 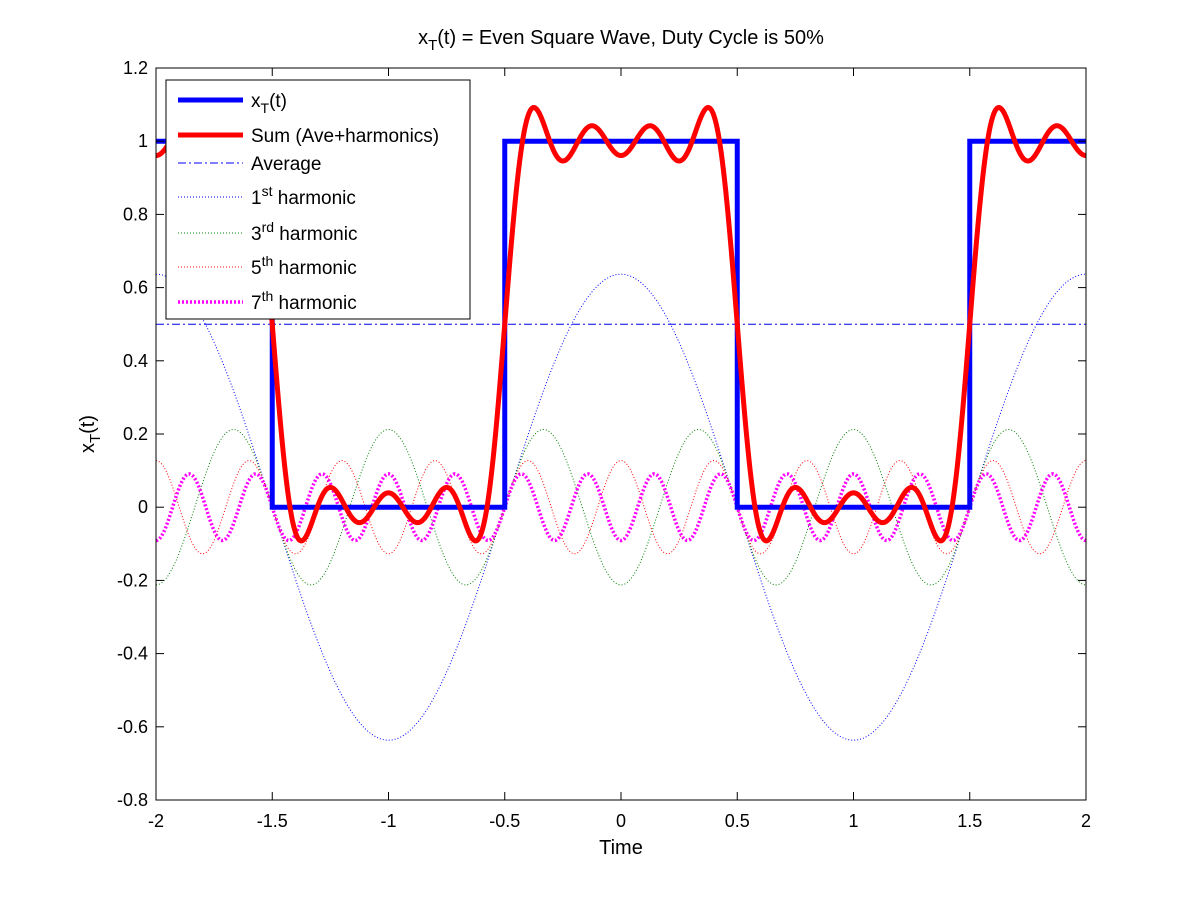 I want to click on chart-title-sub: T, so click(x=432, y=45).